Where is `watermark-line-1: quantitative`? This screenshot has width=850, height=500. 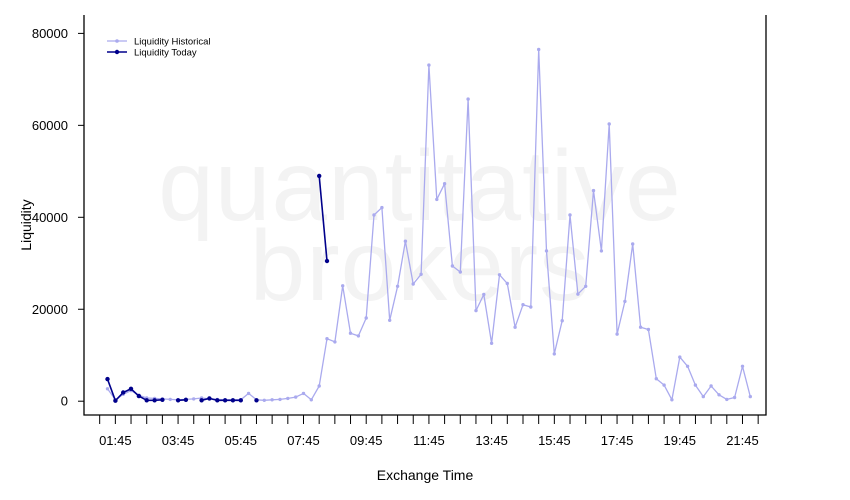
watermark-line-1: quantitative is located at coordinates (419, 186).